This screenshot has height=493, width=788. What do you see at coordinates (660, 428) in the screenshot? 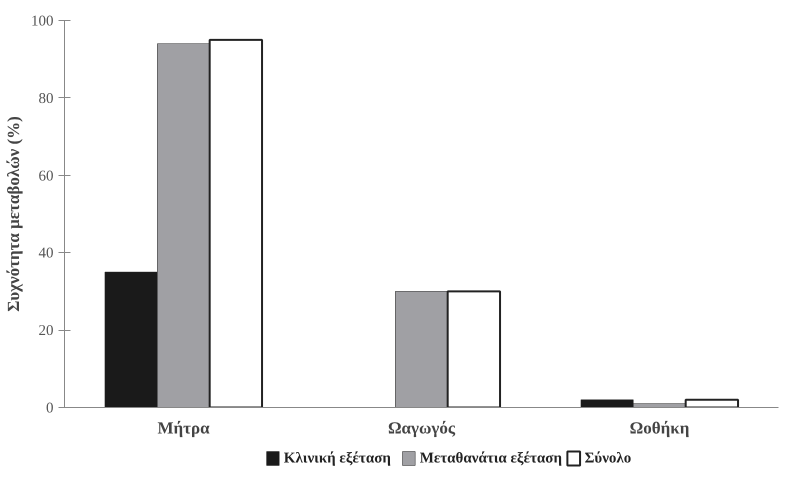
I see `x-tick-label: Ωοθήκη` at bounding box center [660, 428].